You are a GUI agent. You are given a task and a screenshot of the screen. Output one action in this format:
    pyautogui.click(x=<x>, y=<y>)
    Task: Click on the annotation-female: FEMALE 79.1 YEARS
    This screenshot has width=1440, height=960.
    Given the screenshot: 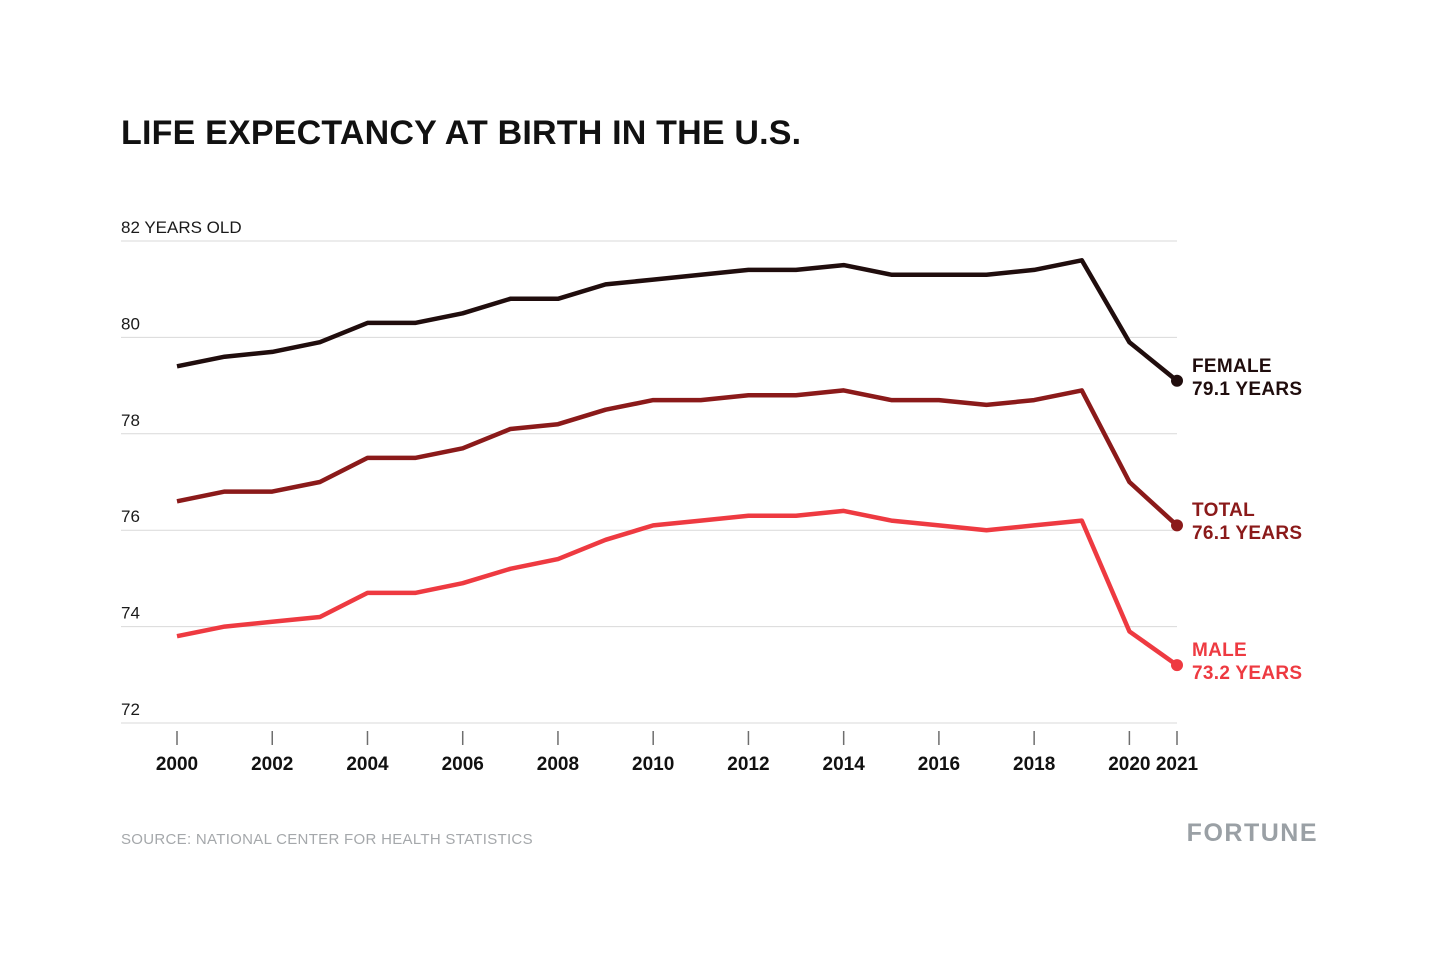 What is the action you would take?
    pyautogui.click(x=1247, y=378)
    